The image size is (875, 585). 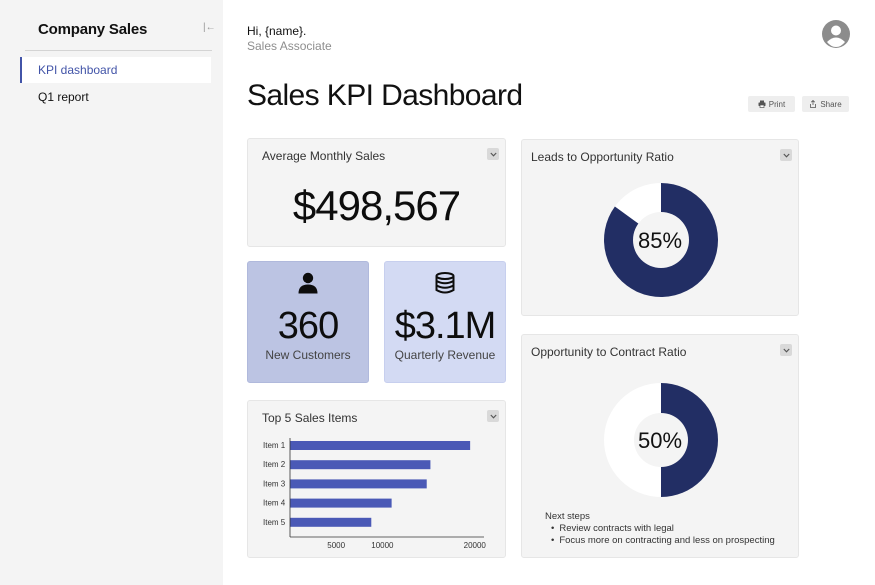 What do you see at coordinates (567, 516) in the screenshot?
I see `next-steps-title: Next steps` at bounding box center [567, 516].